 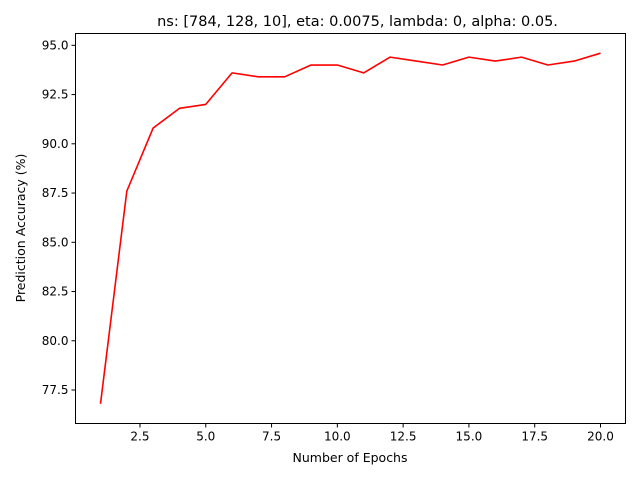 I want to click on x-tick-label: 2.5, so click(x=139, y=437).